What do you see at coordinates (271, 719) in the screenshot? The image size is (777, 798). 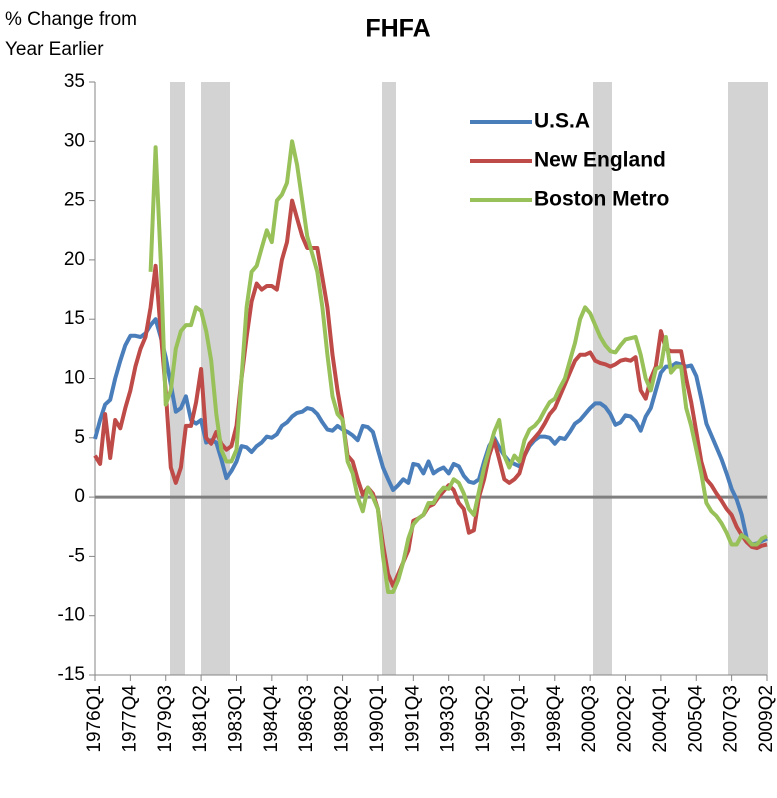 I see `x-tick-label: 1984Q4` at bounding box center [271, 719].